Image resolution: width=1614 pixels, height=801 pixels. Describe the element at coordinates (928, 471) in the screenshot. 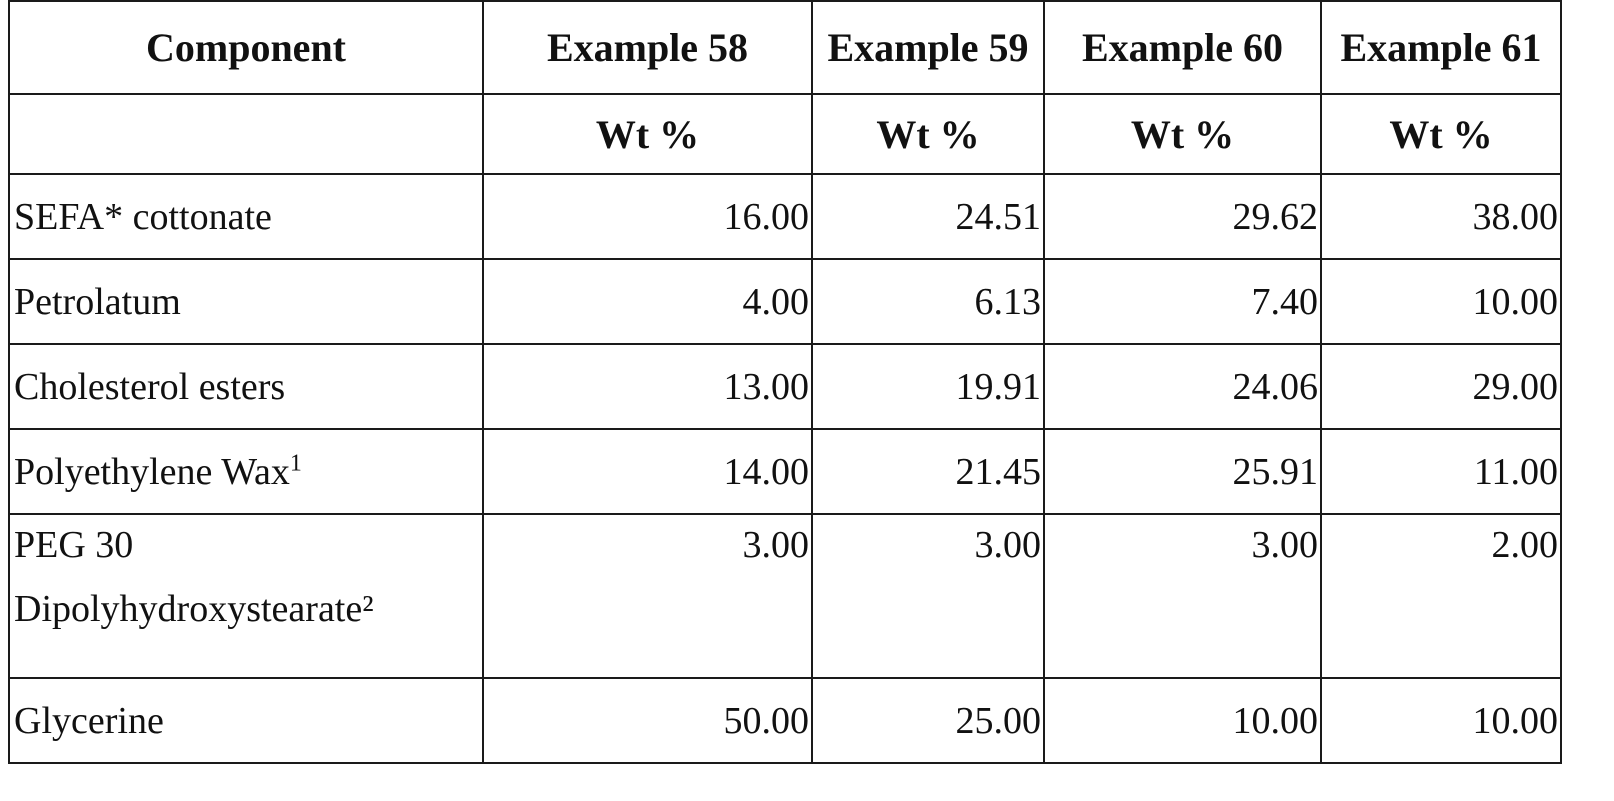

I see `value-cell: 21.45` at that location.